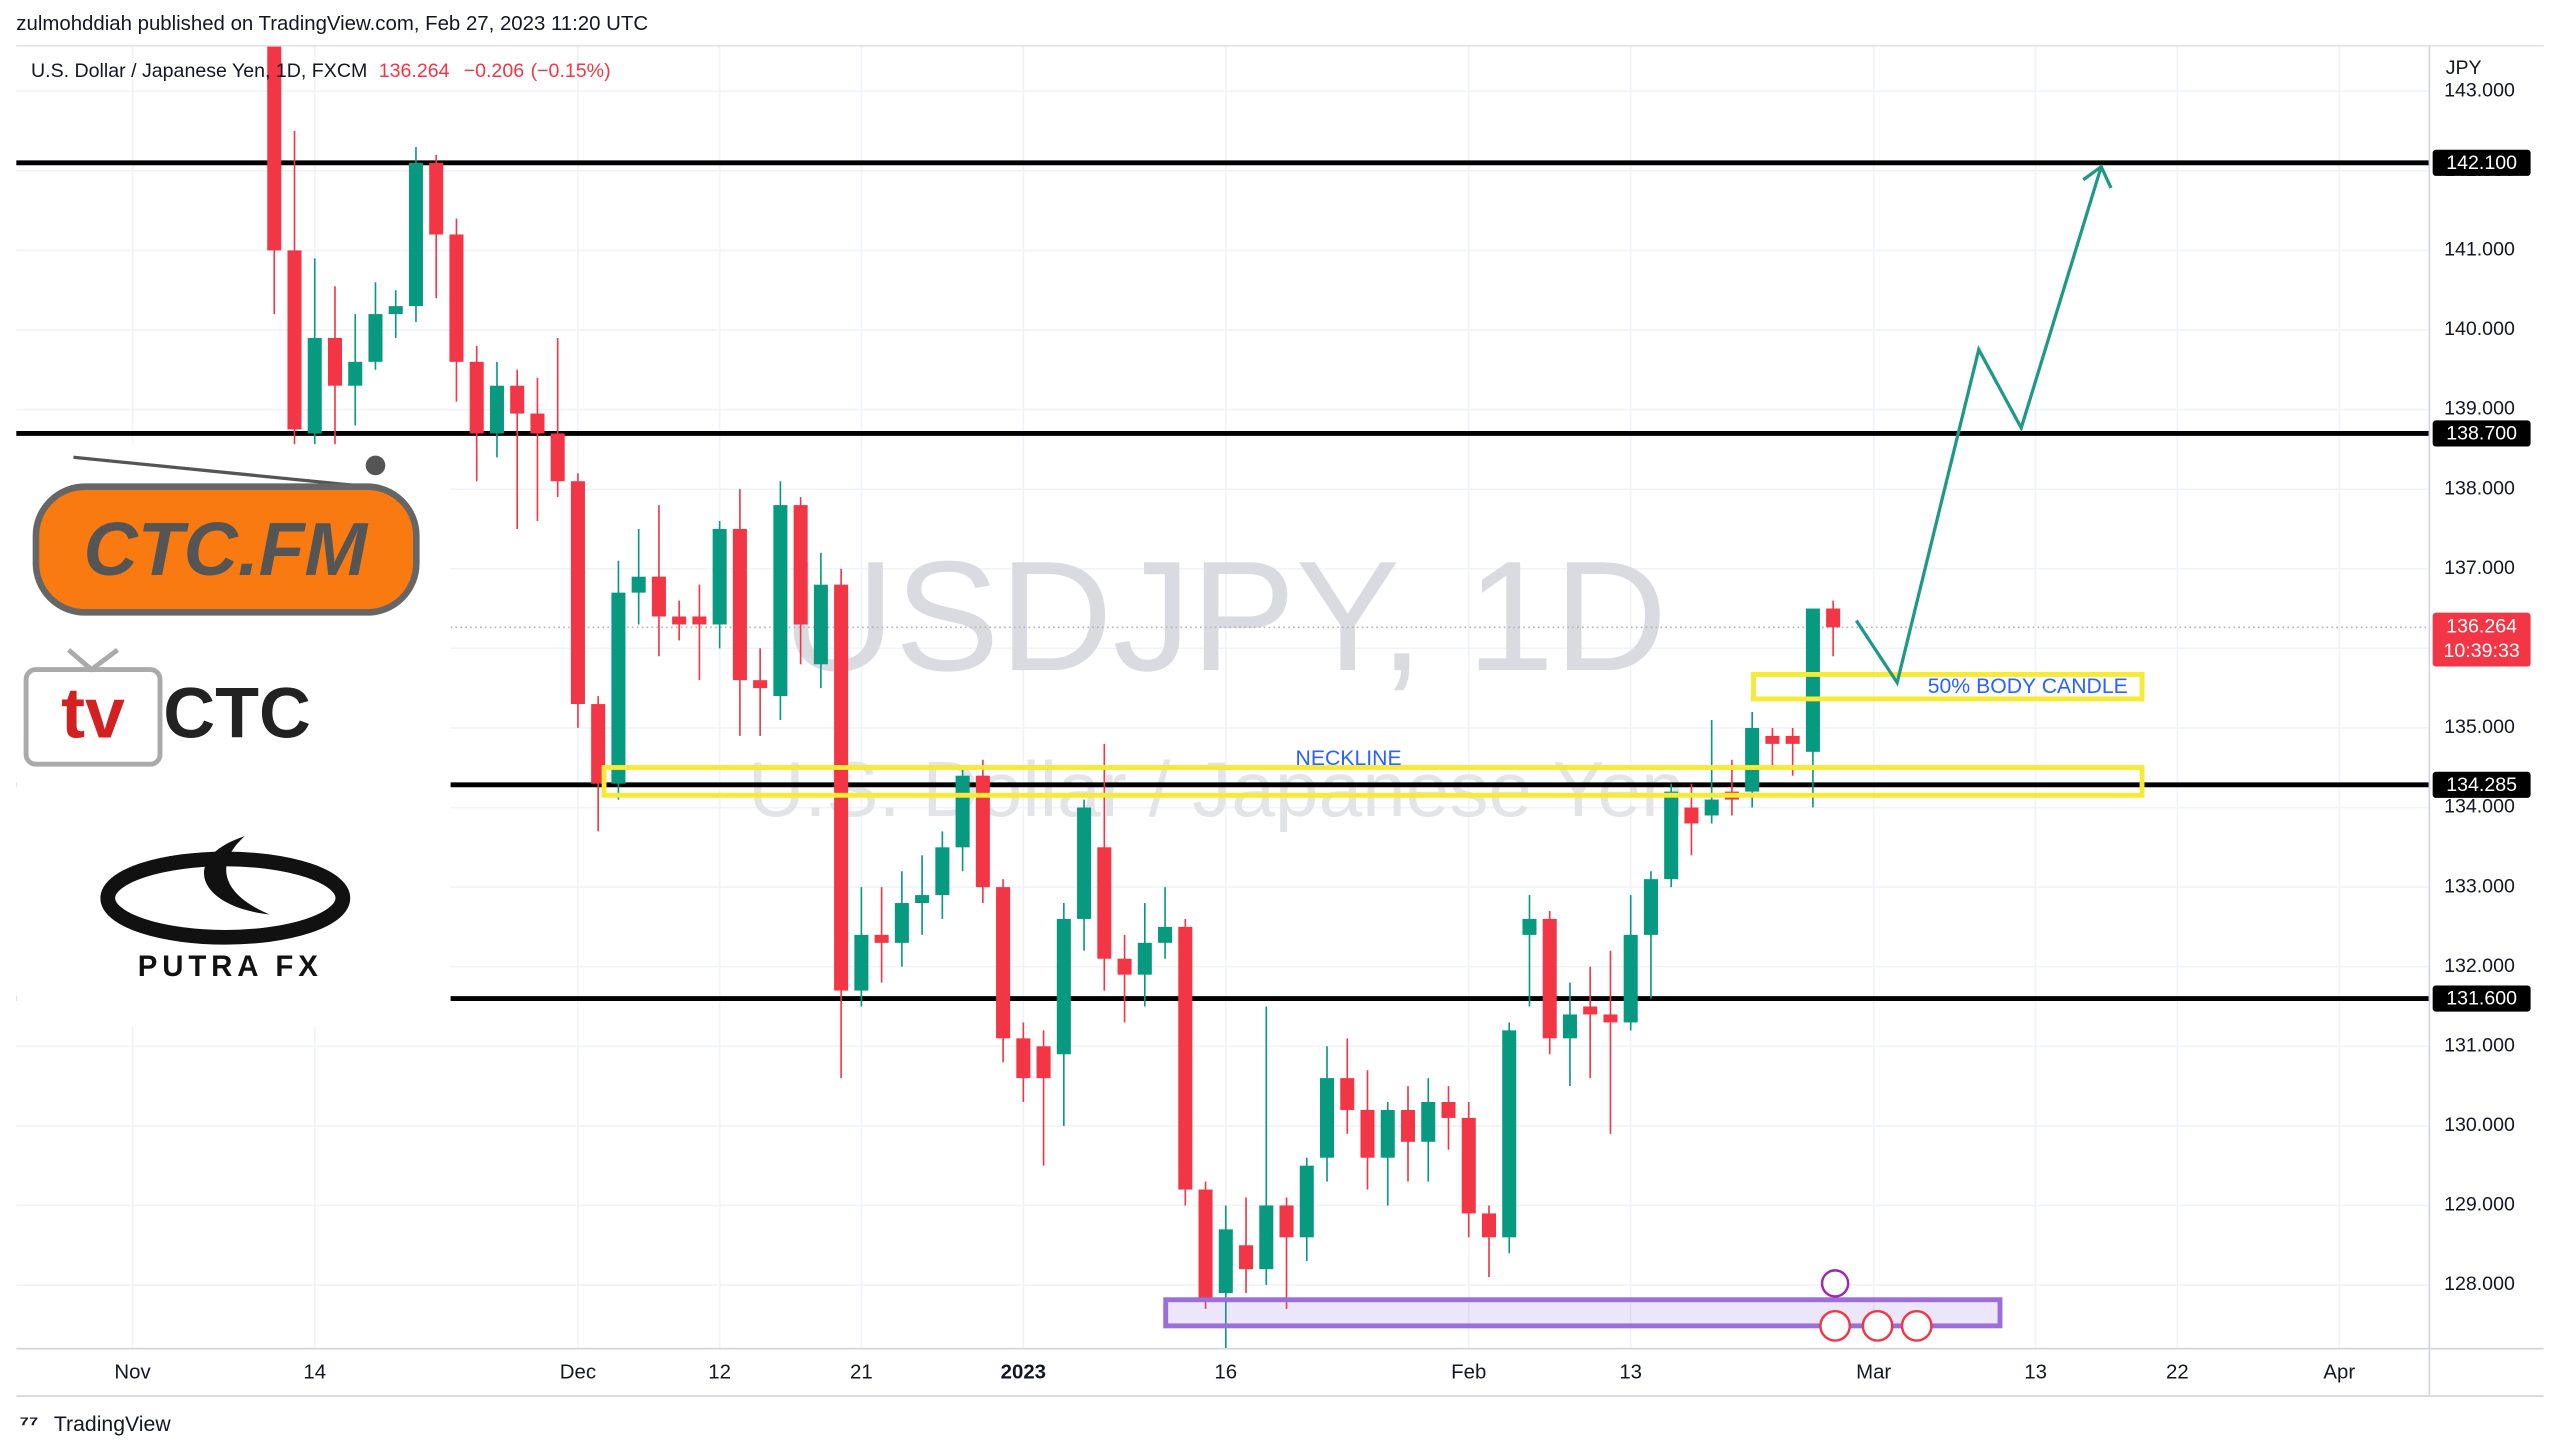 The height and width of the screenshot is (1455, 2560). I want to click on level-tag-label: 131.600, so click(2481, 999).